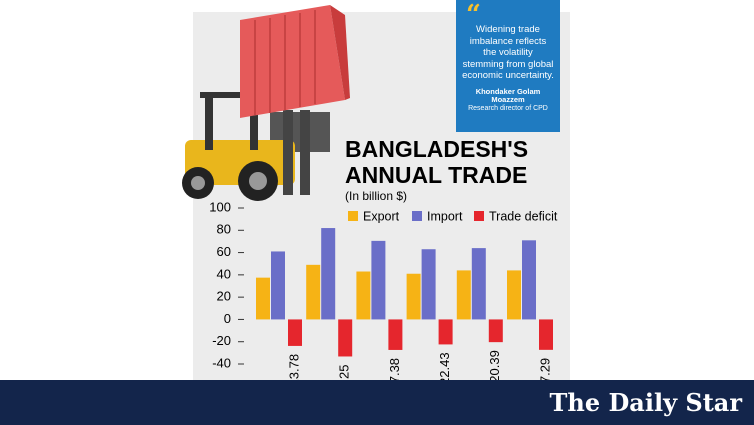 This screenshot has height=425, width=754. What do you see at coordinates (293, 367) in the screenshot?
I see `data-label: -23.78` at bounding box center [293, 367].